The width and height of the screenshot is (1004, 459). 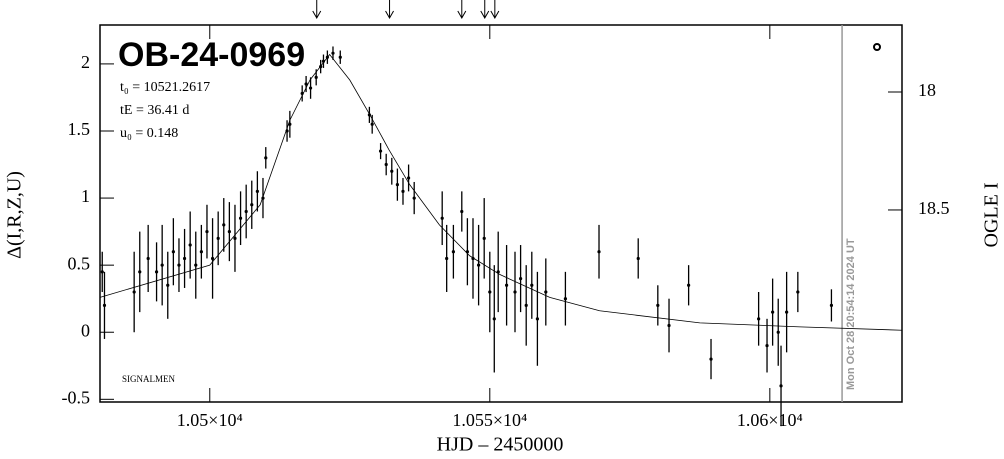 What do you see at coordinates (934, 208) in the screenshot?
I see `y2-tick-label: 18.5` at bounding box center [934, 208].